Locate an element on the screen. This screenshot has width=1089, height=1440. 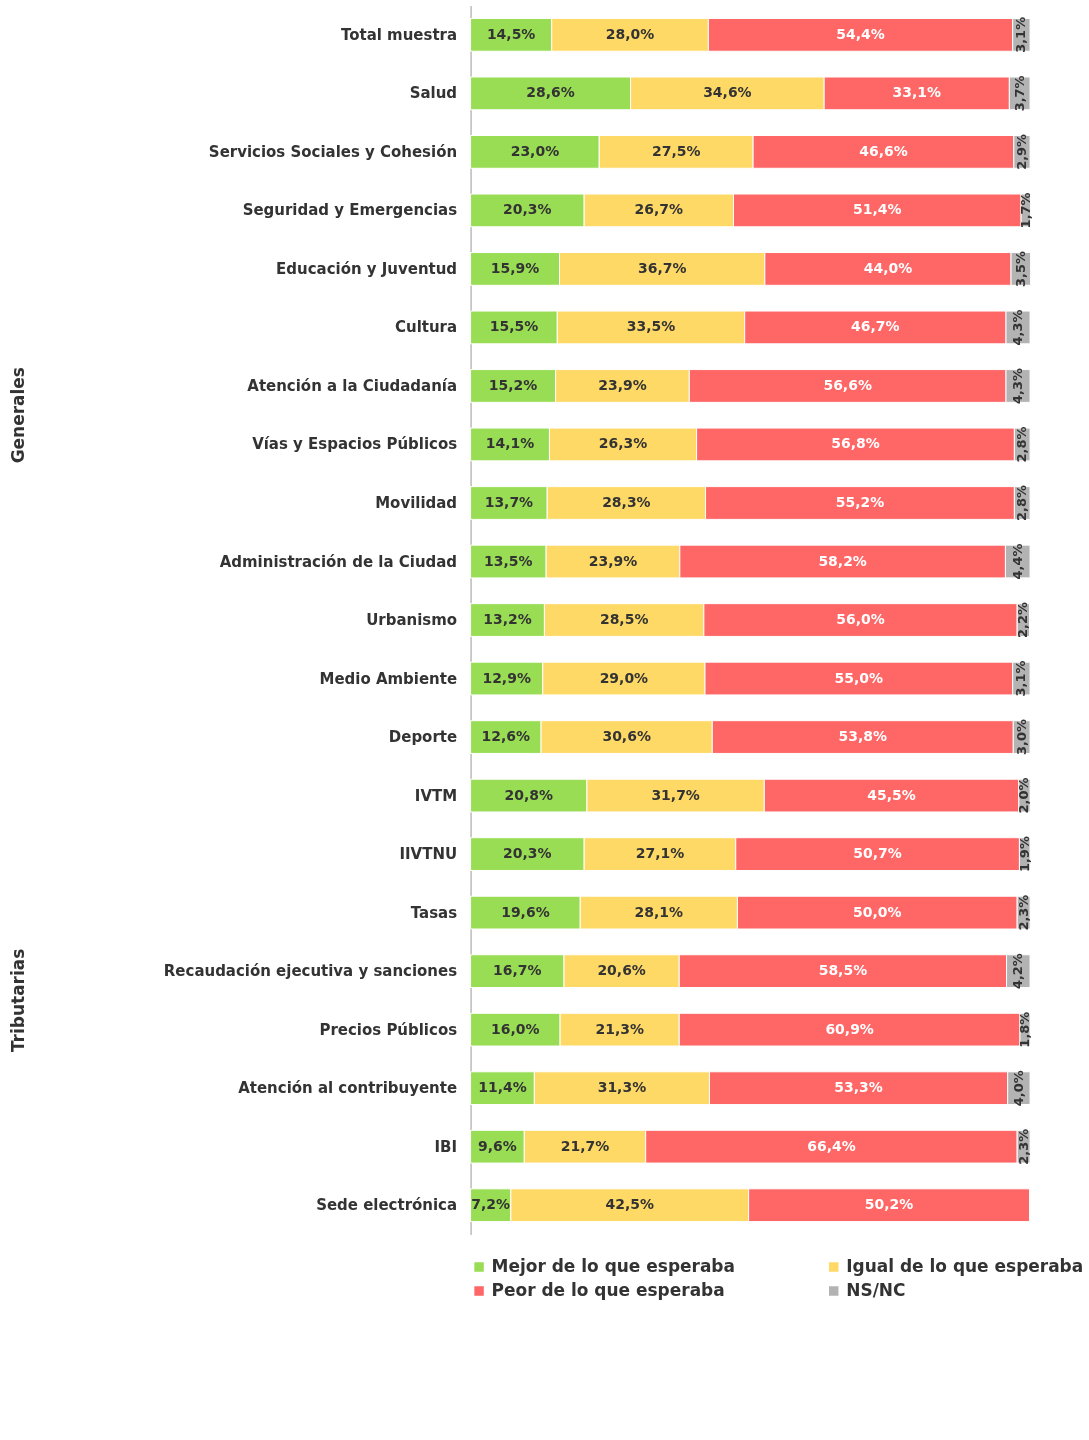
data-label: 15,9% is located at coordinates (515, 267).